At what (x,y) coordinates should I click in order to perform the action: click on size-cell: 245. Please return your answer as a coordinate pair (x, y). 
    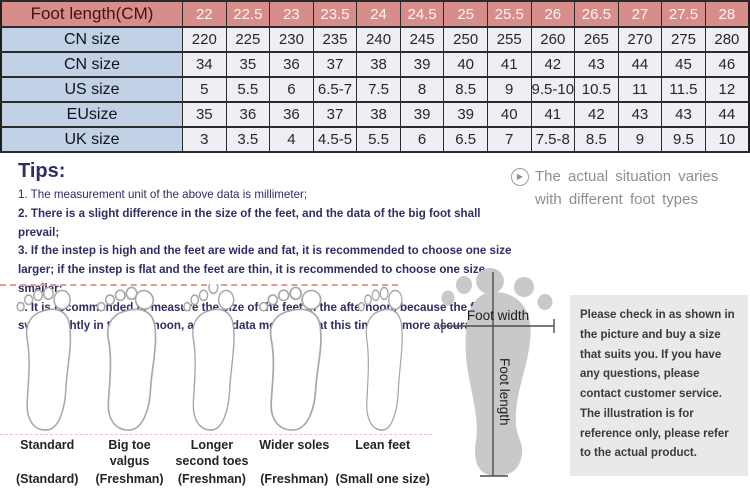
    Looking at the image, I should click on (422, 39).